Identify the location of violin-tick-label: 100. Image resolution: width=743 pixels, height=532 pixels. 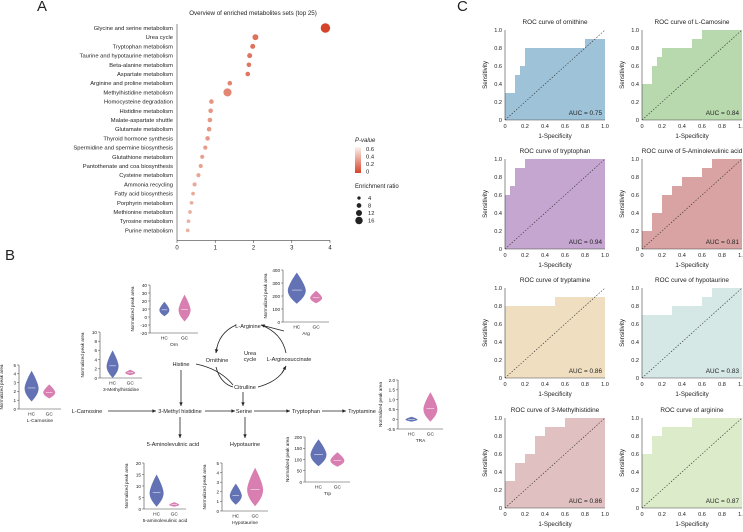
(276, 309).